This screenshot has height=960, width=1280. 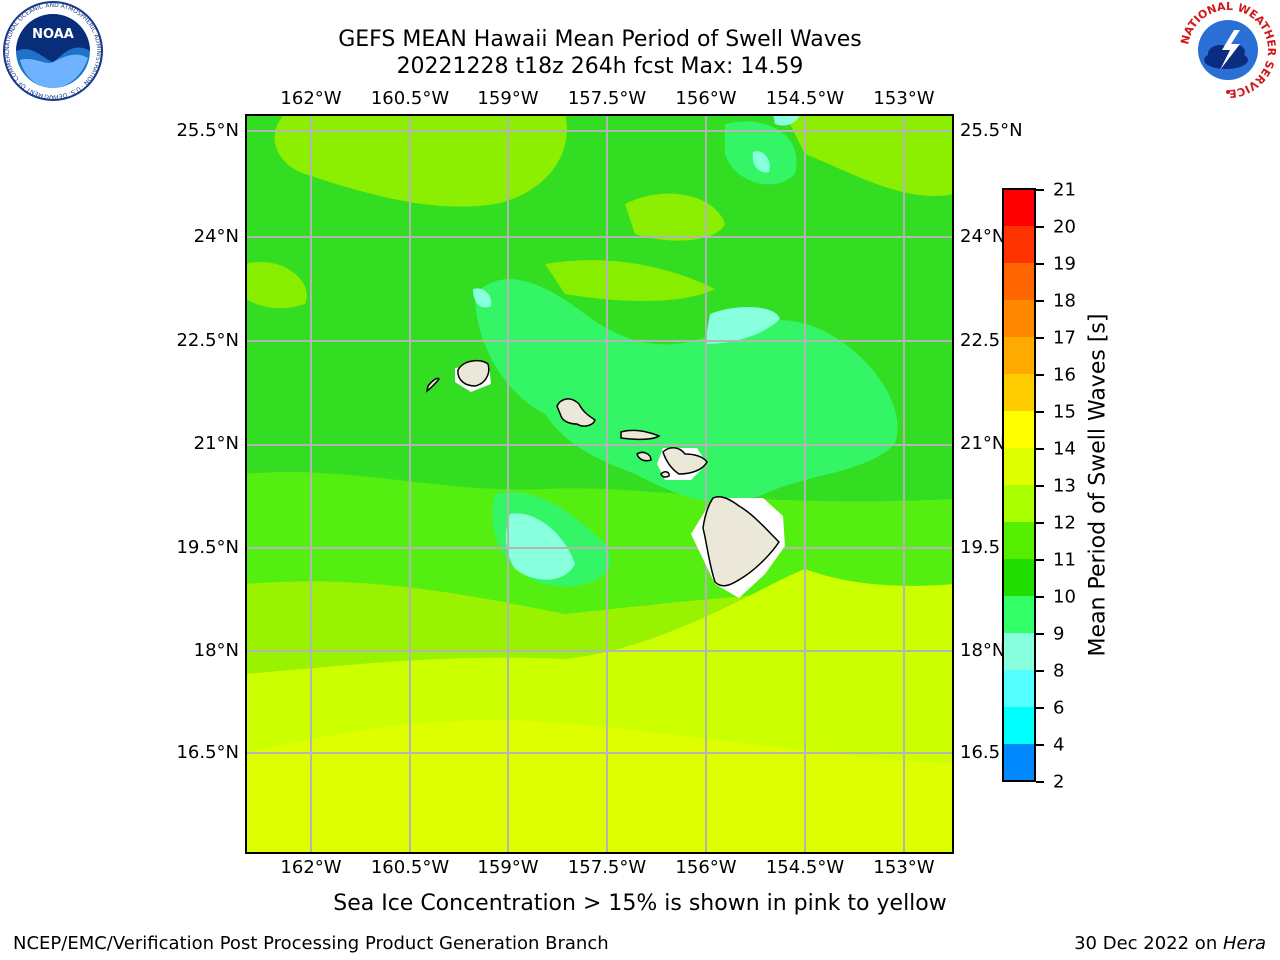 What do you see at coordinates (53, 34) in the screenshot?
I see `noaa-logo-text: NOAA` at bounding box center [53, 34].